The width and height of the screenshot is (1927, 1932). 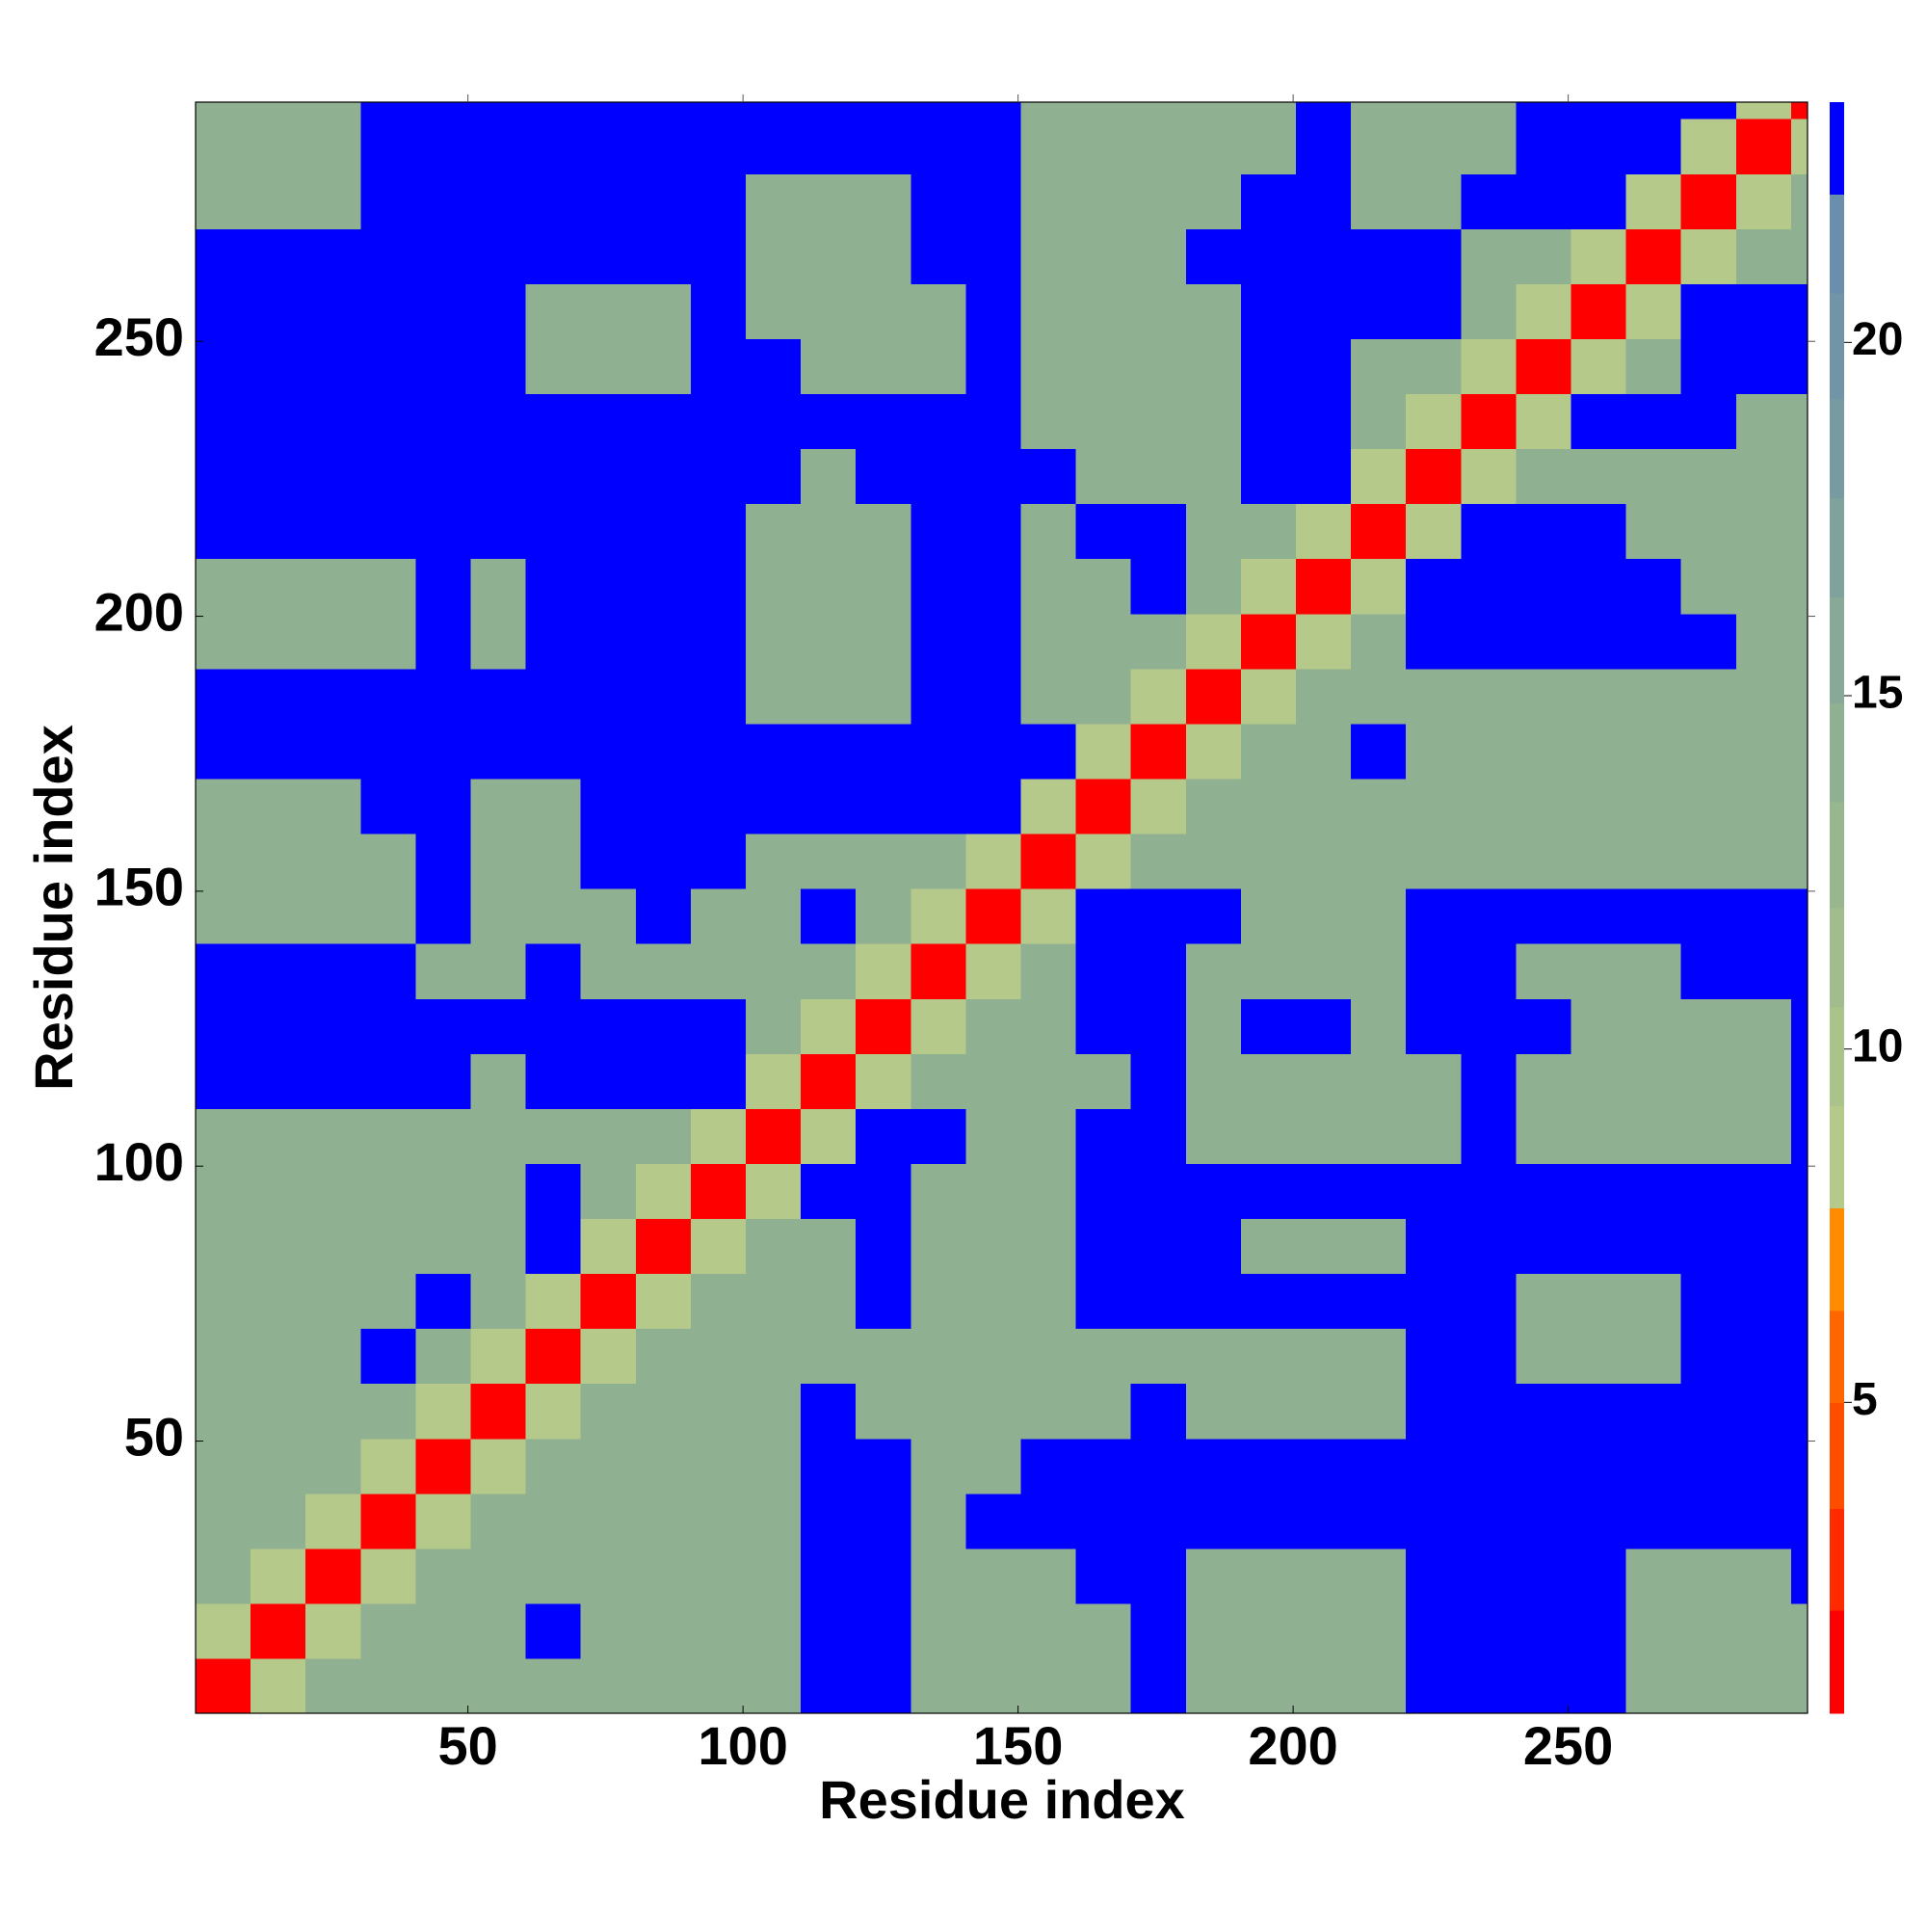 I want to click on colorbar-tick-label: 5, so click(x=1865, y=1399).